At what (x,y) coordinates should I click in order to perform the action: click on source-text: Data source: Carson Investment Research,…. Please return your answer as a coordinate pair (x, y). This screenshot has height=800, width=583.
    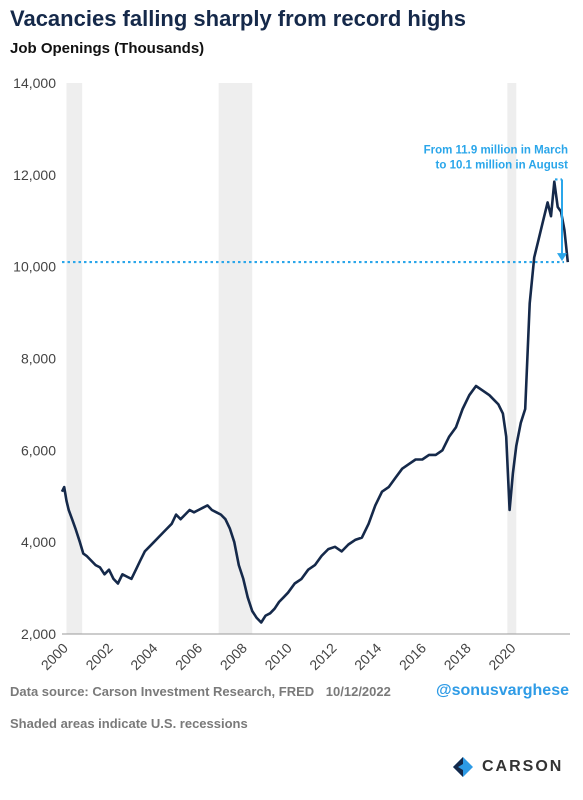
    Looking at the image, I should click on (162, 691).